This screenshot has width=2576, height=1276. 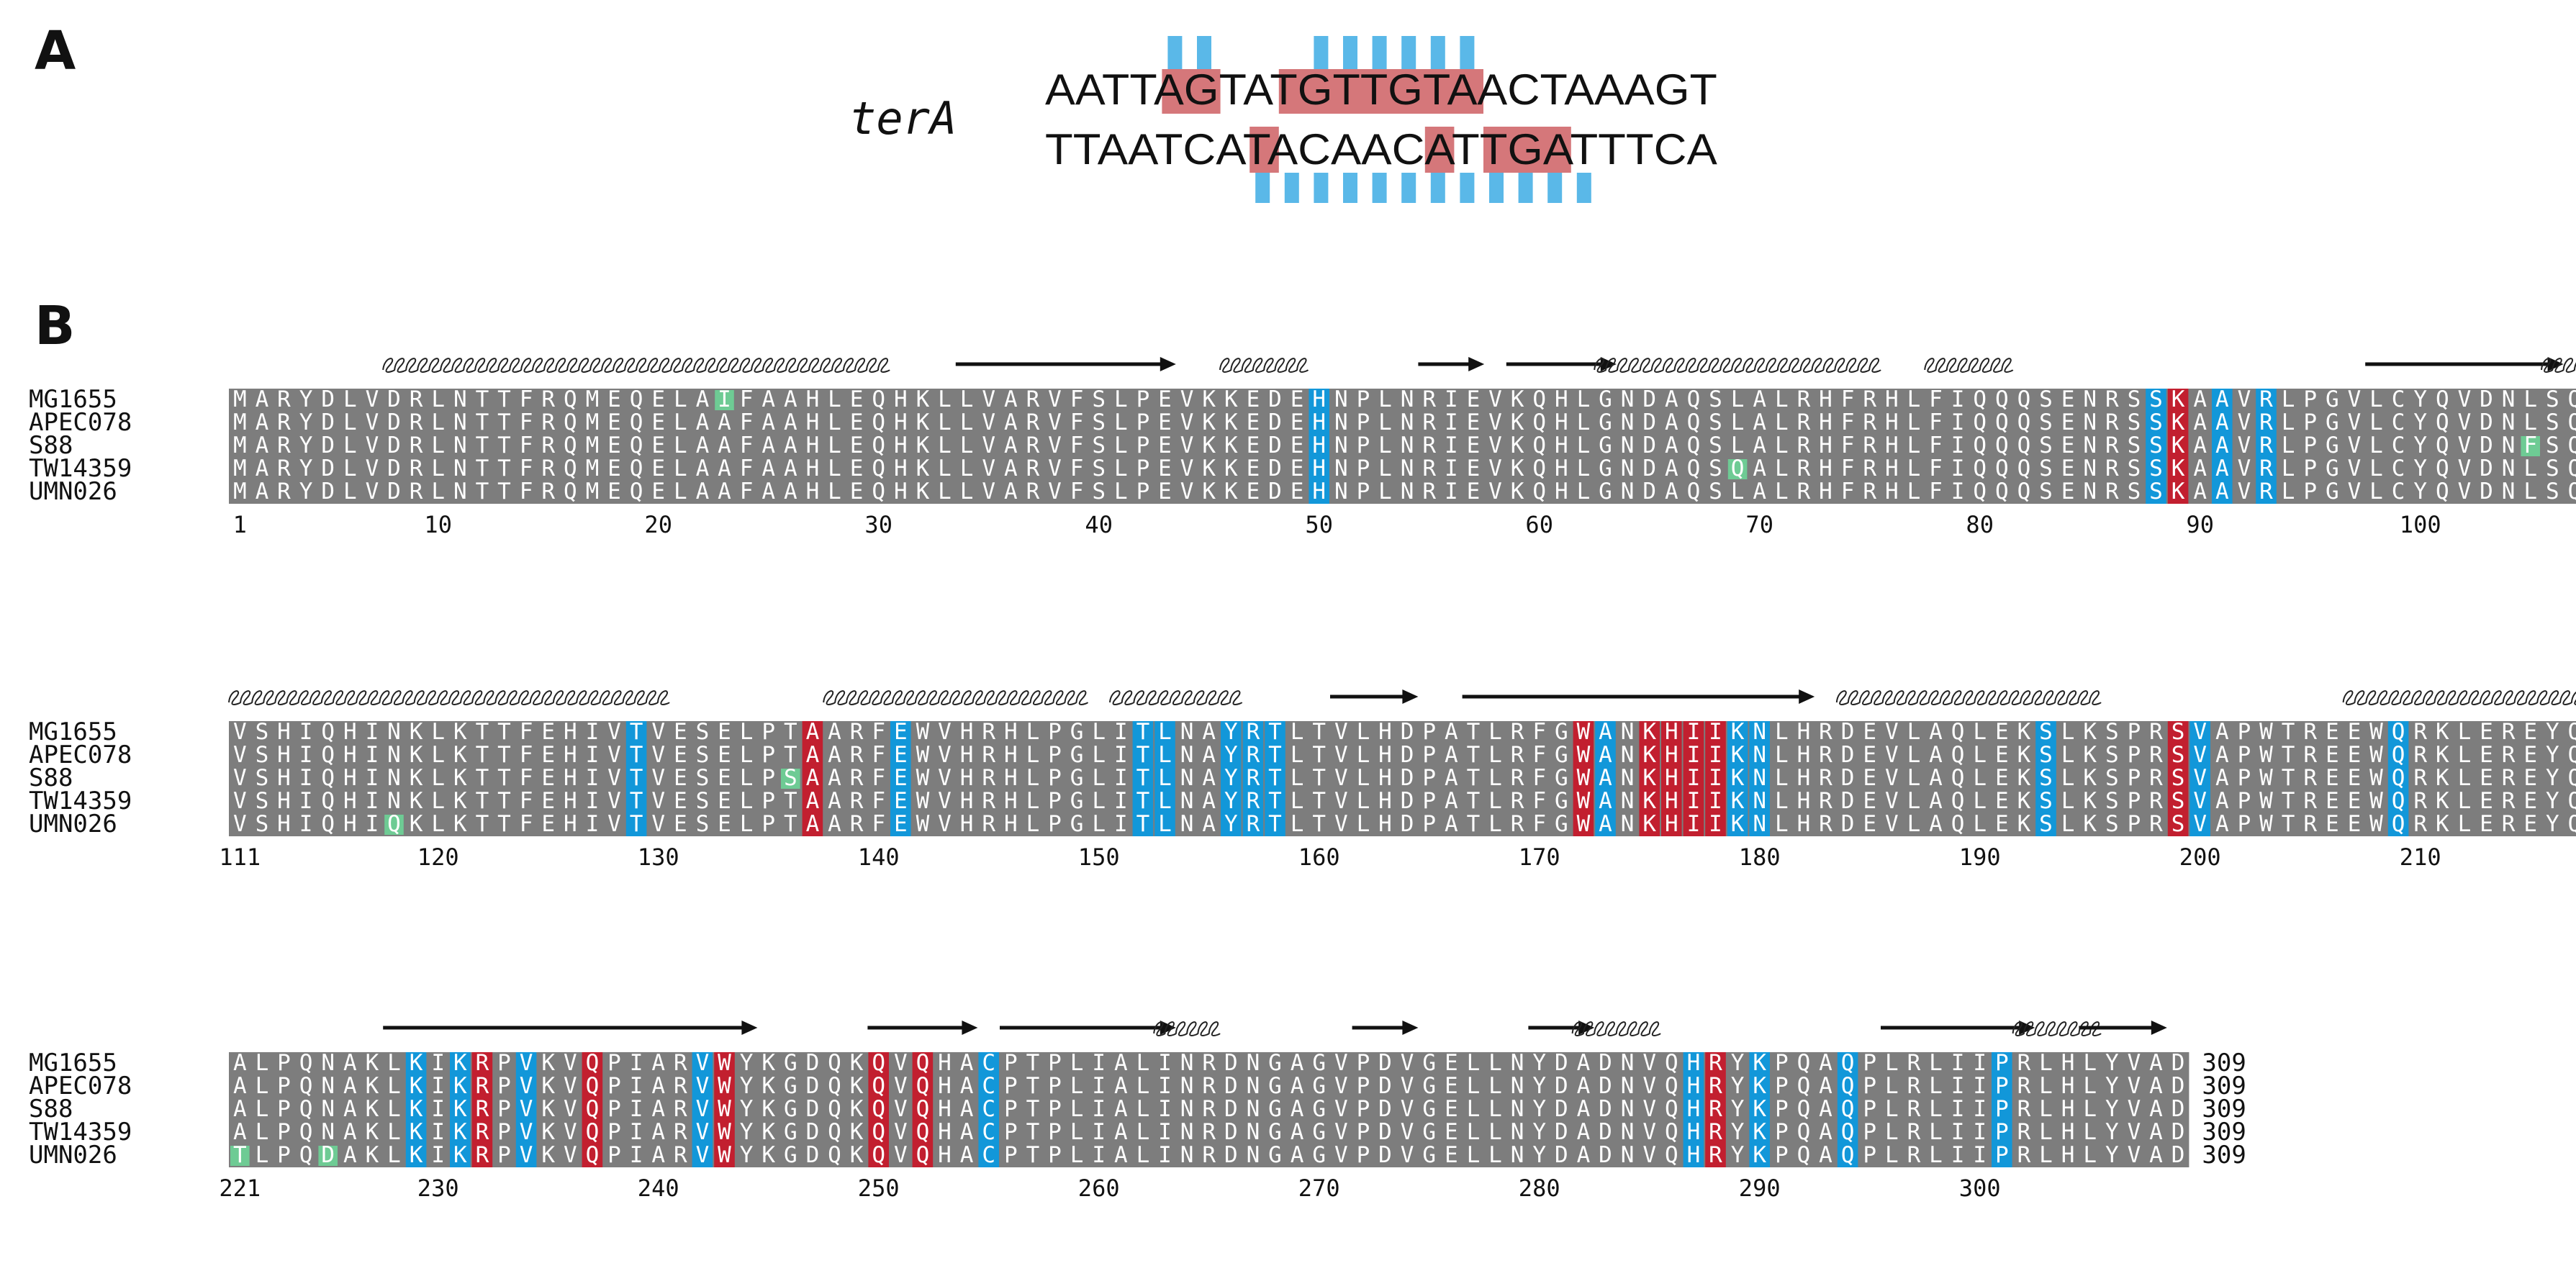 I want to click on strand-arrow-head, so click(x=1411, y=1028).